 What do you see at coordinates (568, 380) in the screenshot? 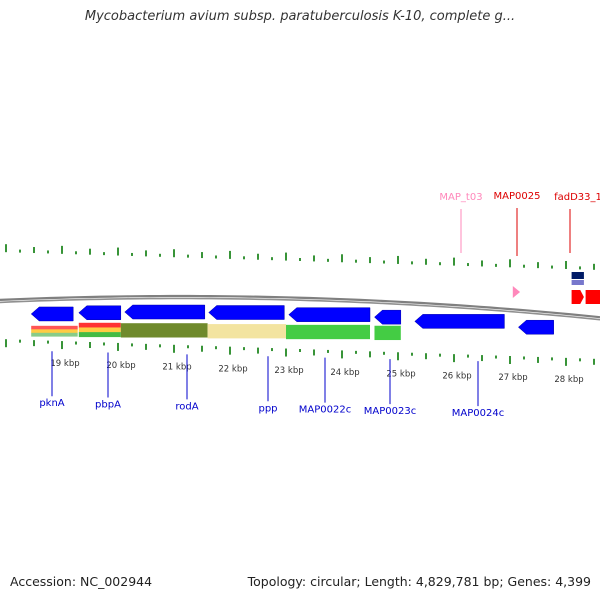
I see `kbp-label: 28 kbp` at bounding box center [568, 380].